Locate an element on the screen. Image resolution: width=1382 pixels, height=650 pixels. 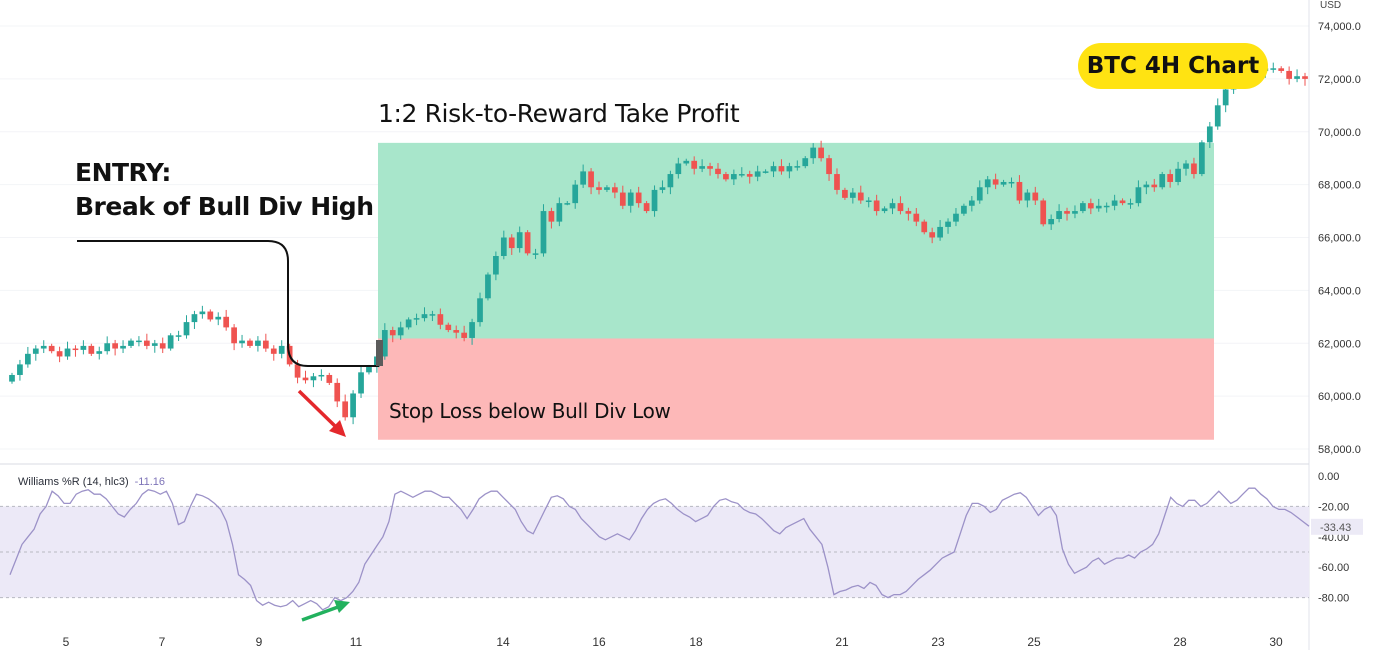
price-tick-label: 70,000.0 is located at coordinates (1339, 133).